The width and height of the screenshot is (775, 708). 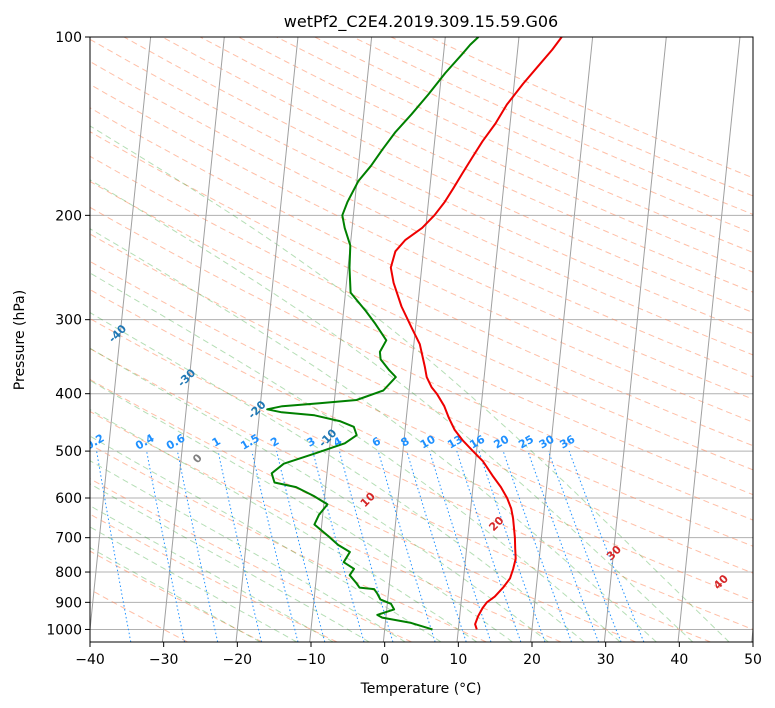 What do you see at coordinates (64, 630) in the screenshot?
I see `y-tick-label: 1000` at bounding box center [64, 630].